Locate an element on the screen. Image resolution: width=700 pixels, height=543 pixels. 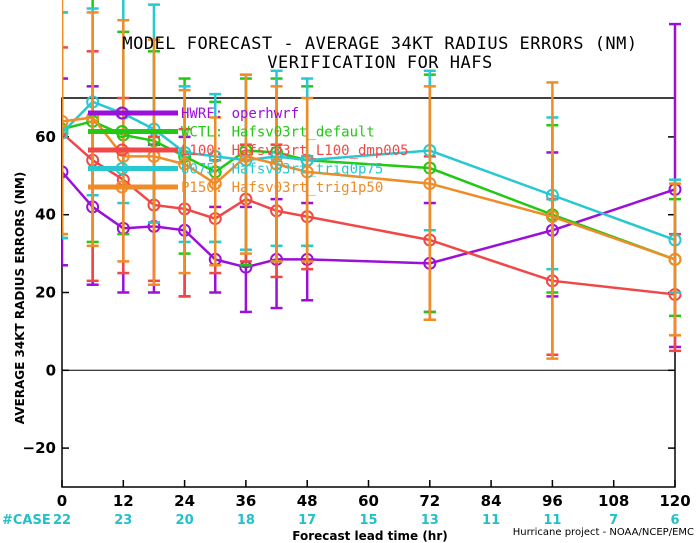
chart-subtitle: VERIFICATION FOR HAFS is located at coordinates (380, 63).